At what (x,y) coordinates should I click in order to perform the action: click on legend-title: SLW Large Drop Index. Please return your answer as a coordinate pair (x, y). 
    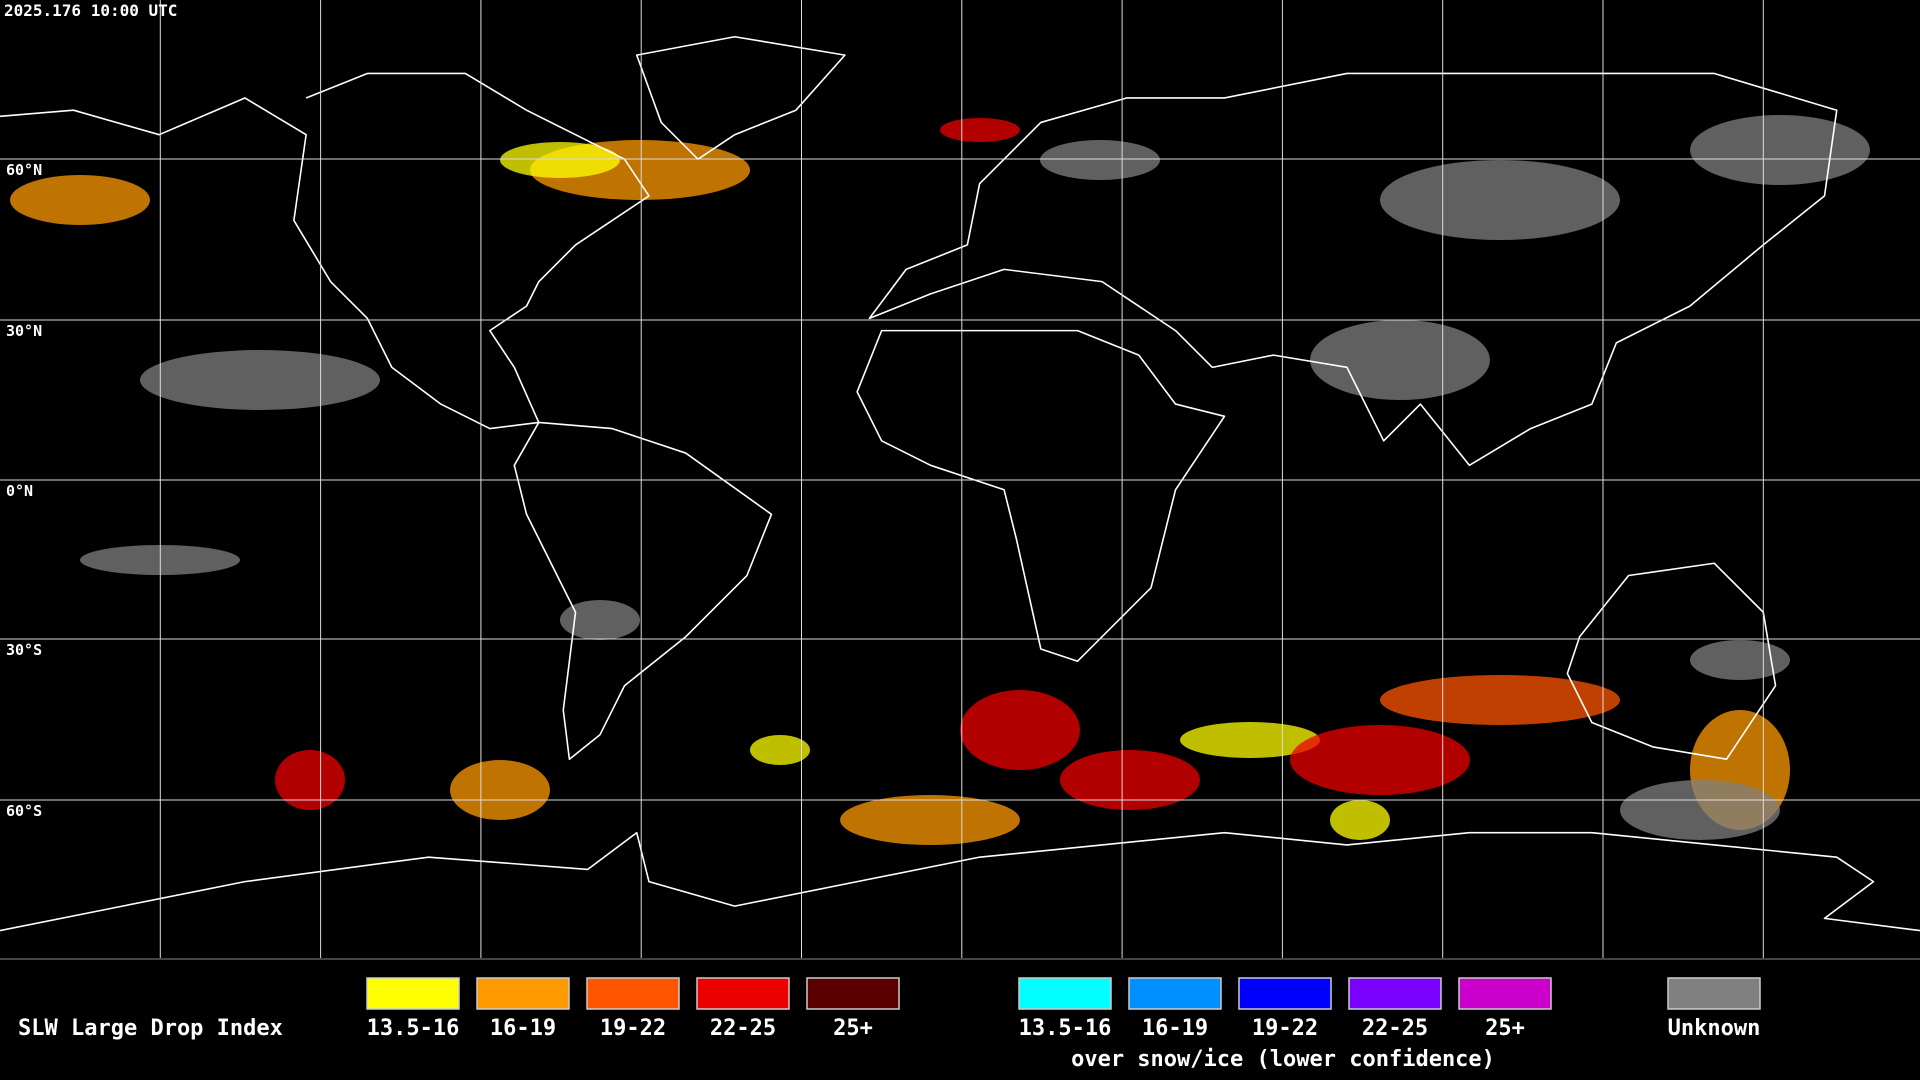
    Looking at the image, I should click on (150, 1028).